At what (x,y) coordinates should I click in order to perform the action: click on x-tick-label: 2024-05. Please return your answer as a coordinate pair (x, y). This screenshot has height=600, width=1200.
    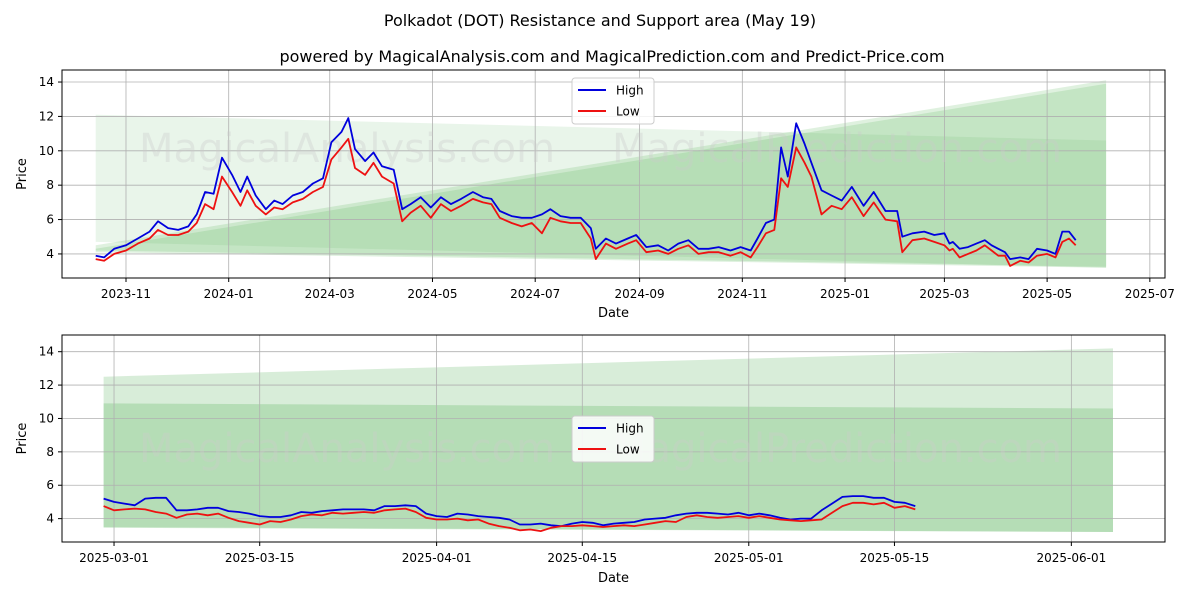
    Looking at the image, I should click on (432, 294).